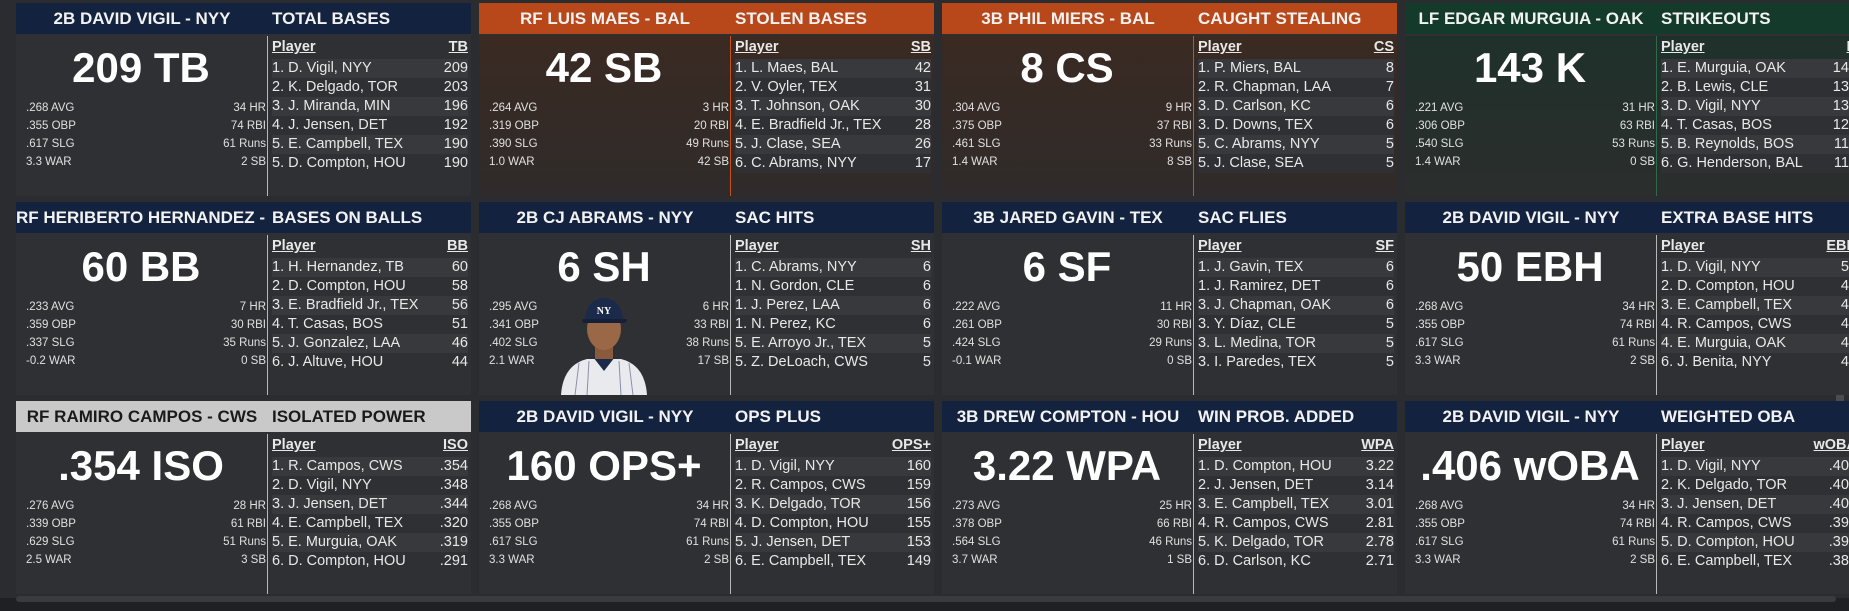 The height and width of the screenshot is (611, 1849). Describe the element at coordinates (1755, 324) in the screenshot. I see `leader-row: 4. R. Campos, CWS 45` at that location.